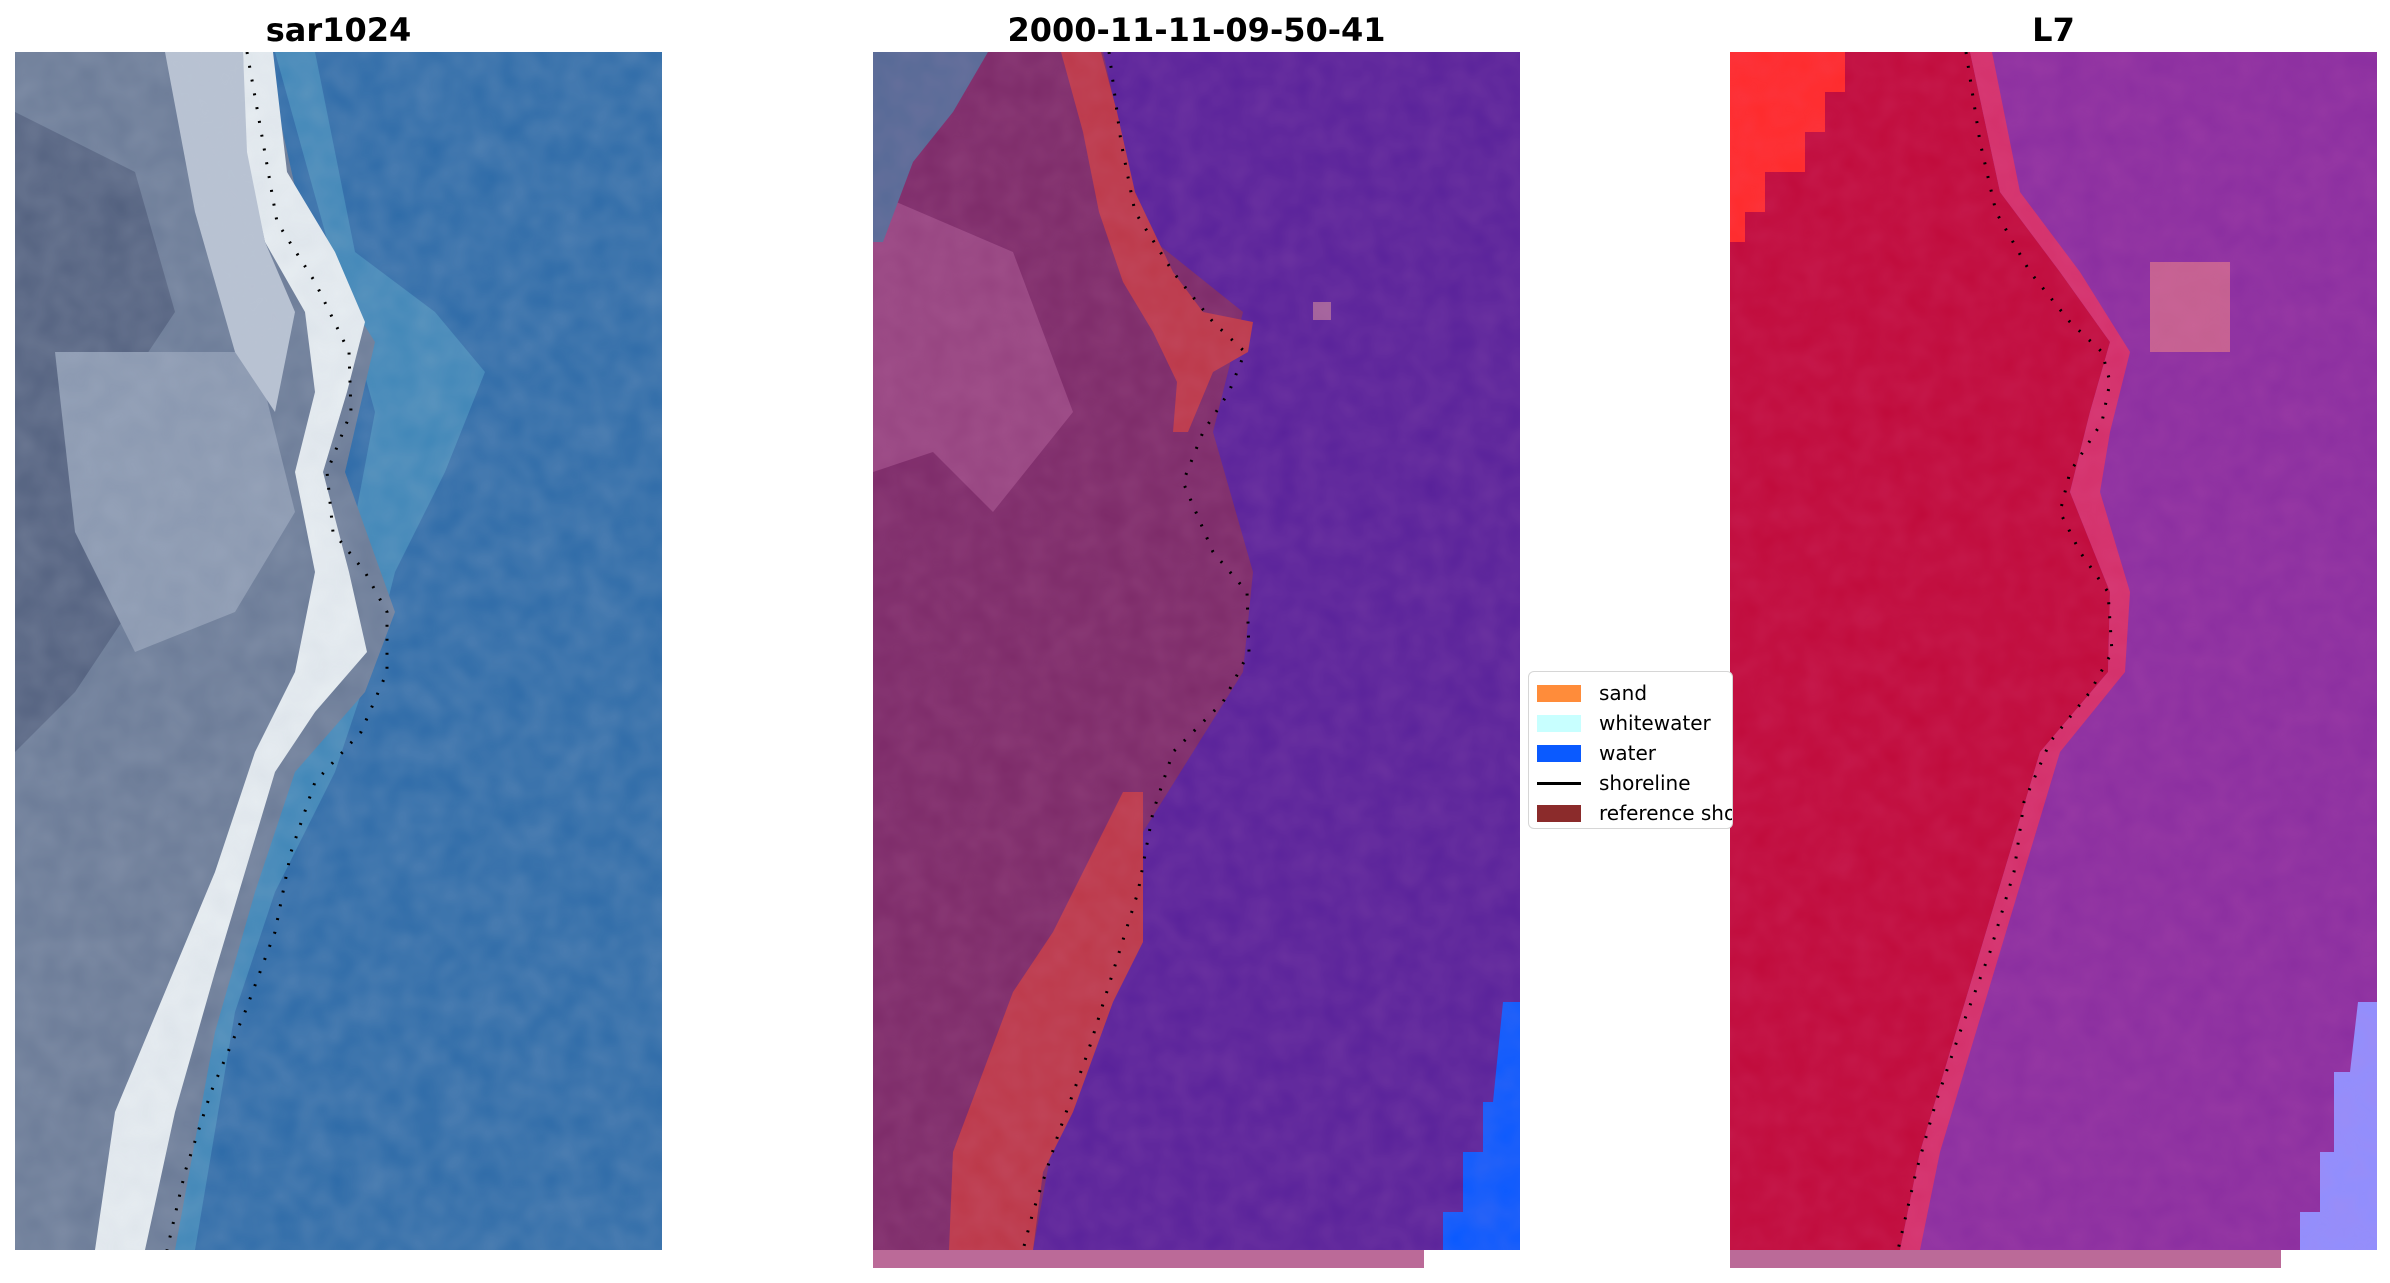 This screenshot has width=2390, height=1283. I want to click on legend-line-shoreline, so click(1559, 783).